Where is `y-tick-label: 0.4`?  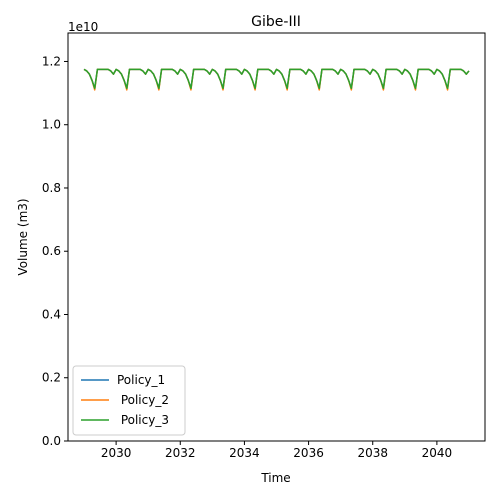
y-tick-label: 0.4 is located at coordinates (51, 314).